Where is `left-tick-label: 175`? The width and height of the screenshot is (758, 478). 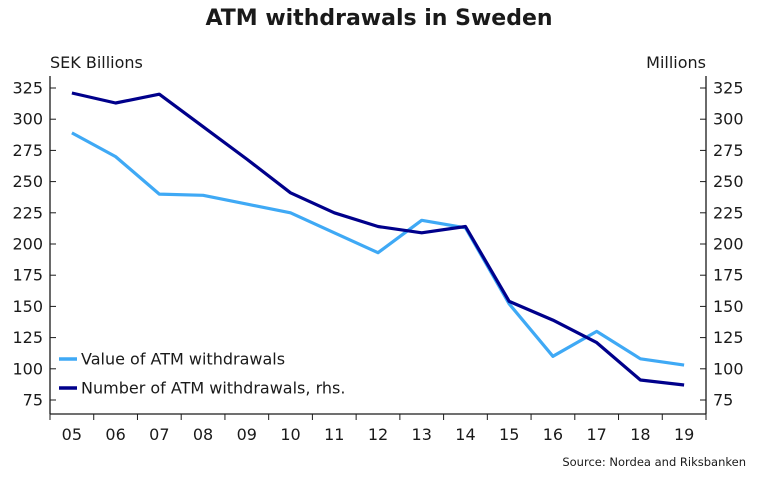 left-tick-label: 175 is located at coordinates (27, 275).